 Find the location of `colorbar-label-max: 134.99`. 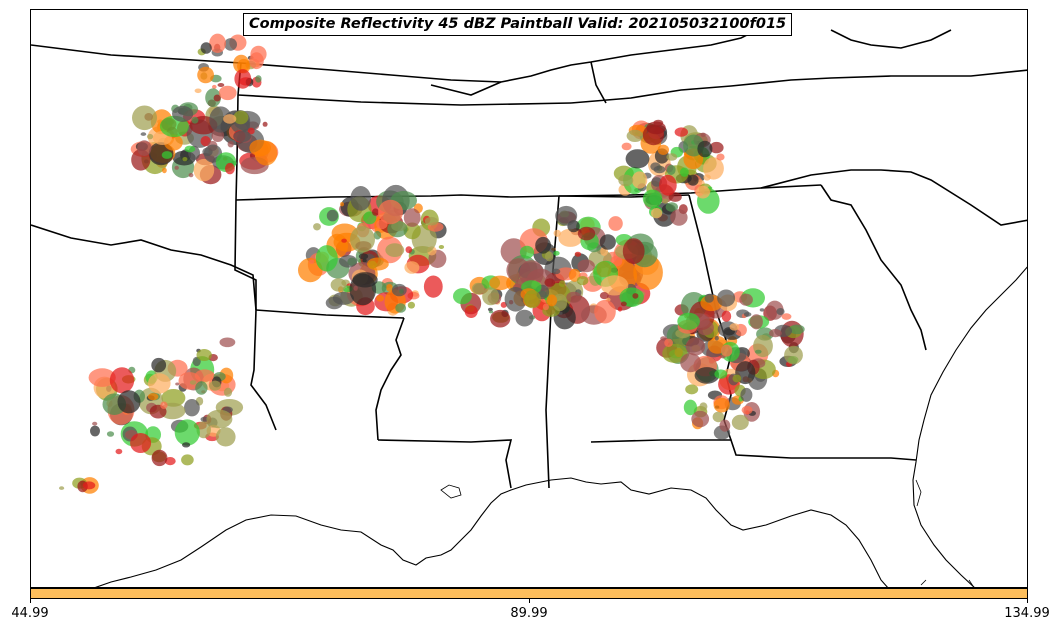

colorbar-label-max: 134.99 is located at coordinates (1027, 613).